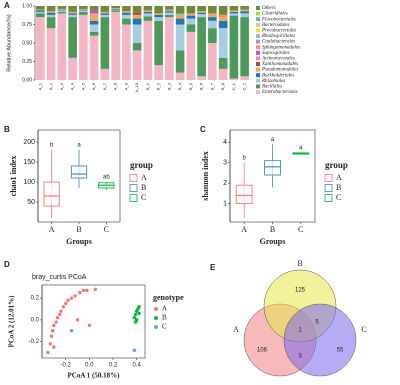  Describe the element at coordinates (29, 182) in the screenshot. I see `y-tick-label: 100` at that location.